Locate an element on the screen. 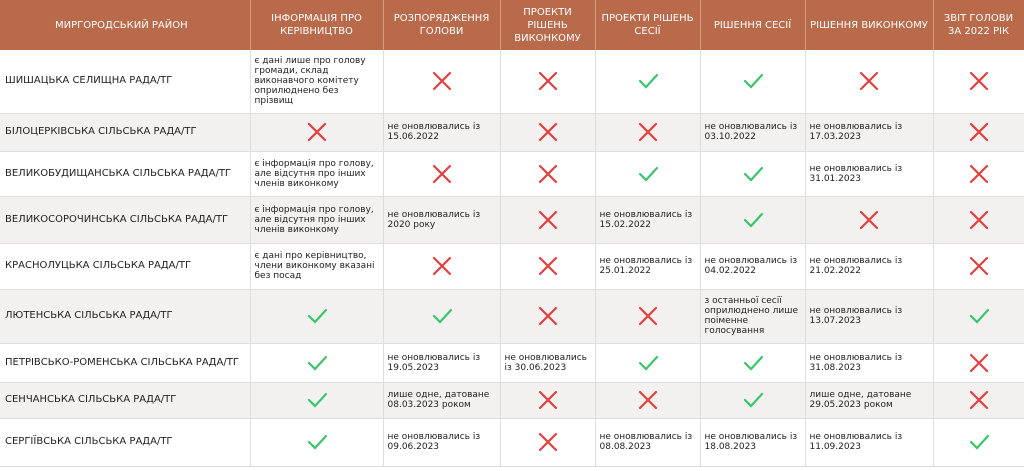 This screenshot has width=1024, height=471. column-header: РІШЕННЯ СЕСІЇ is located at coordinates (753, 25).